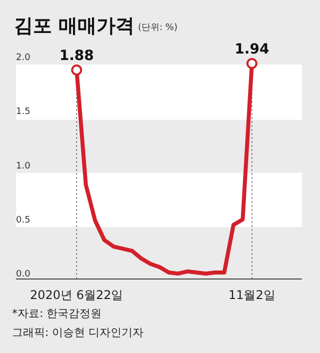 This screenshot has width=320, height=353. What do you see at coordinates (23, 275) in the screenshot?
I see `y-tick-label: 0.0` at bounding box center [23, 275].